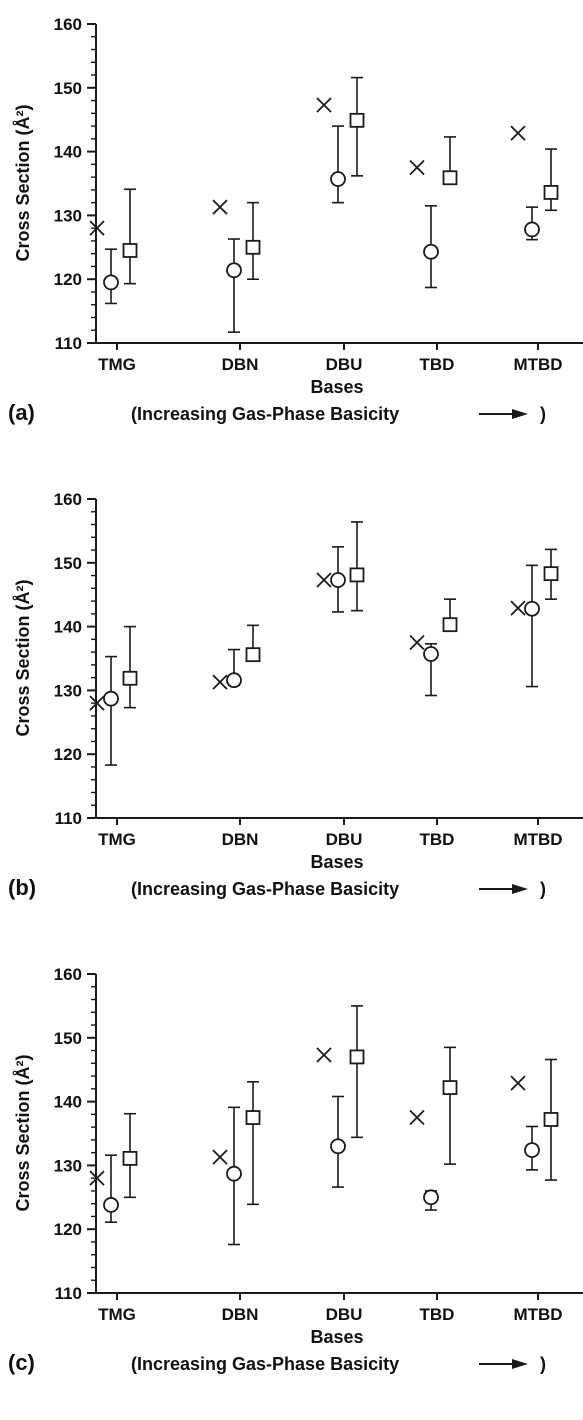  Describe the element at coordinates (22, 887) in the screenshot. I see `panel-label: (b)` at that location.